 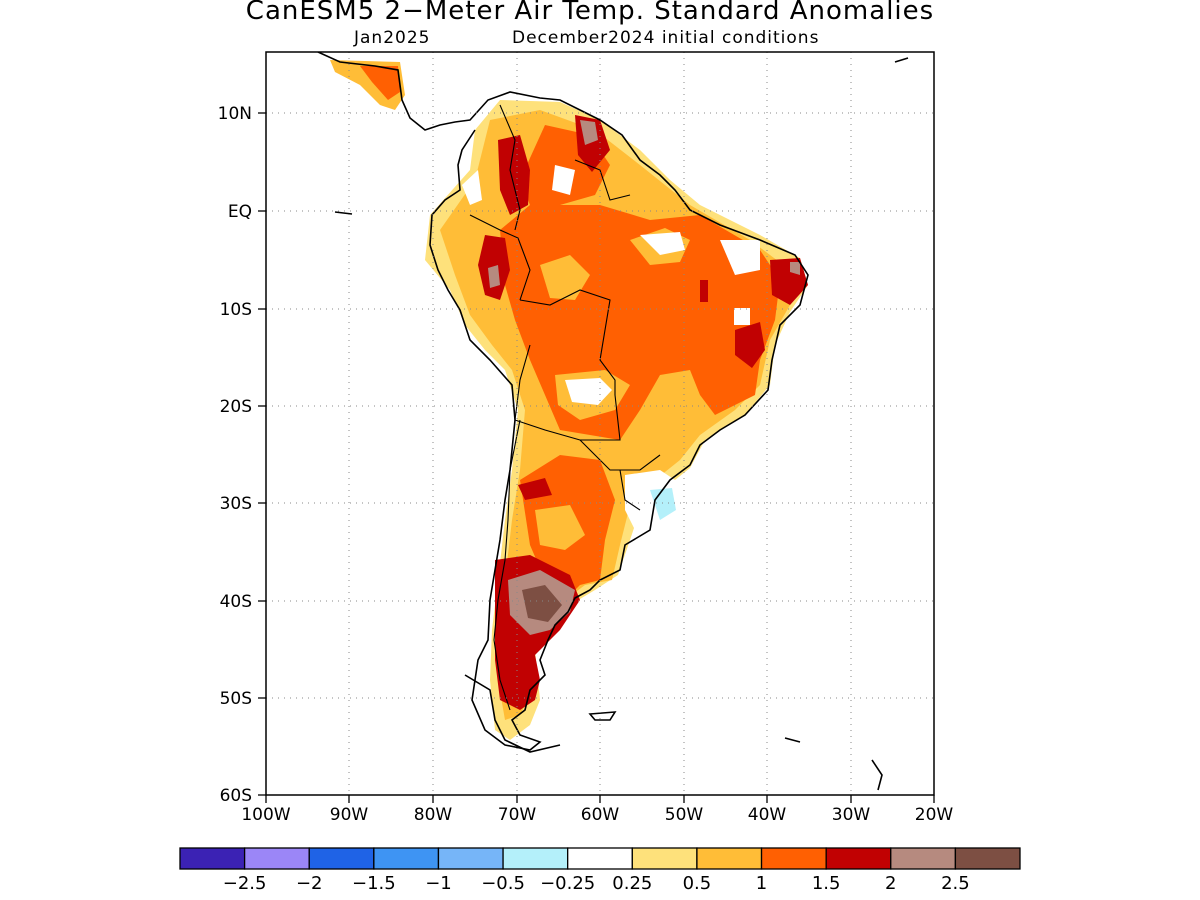 I want to click on colorbar-tick-label: −1, so click(x=438, y=883).